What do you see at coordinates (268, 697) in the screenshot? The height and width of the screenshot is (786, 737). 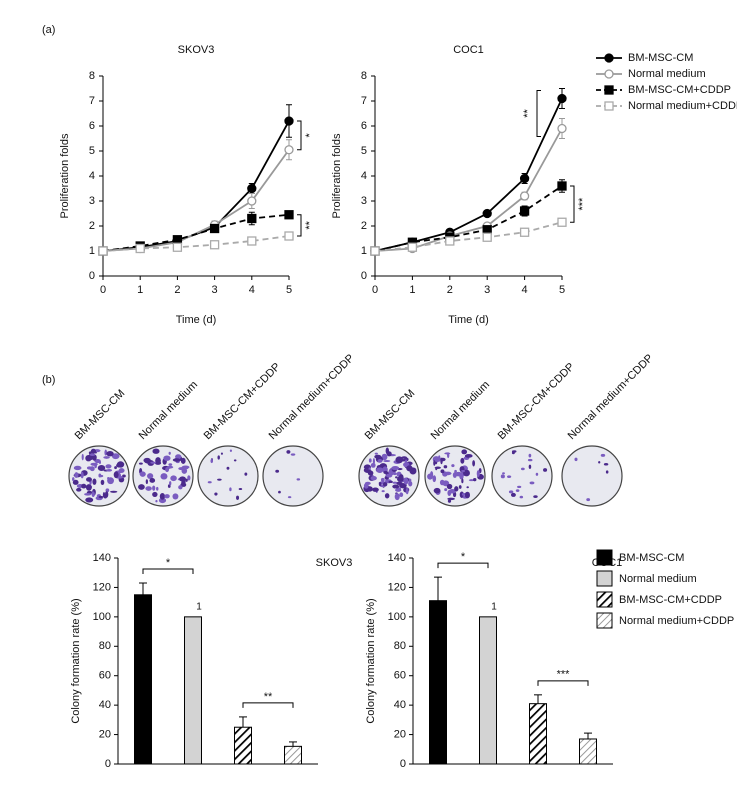 I see `significance-label: **` at bounding box center [268, 697].